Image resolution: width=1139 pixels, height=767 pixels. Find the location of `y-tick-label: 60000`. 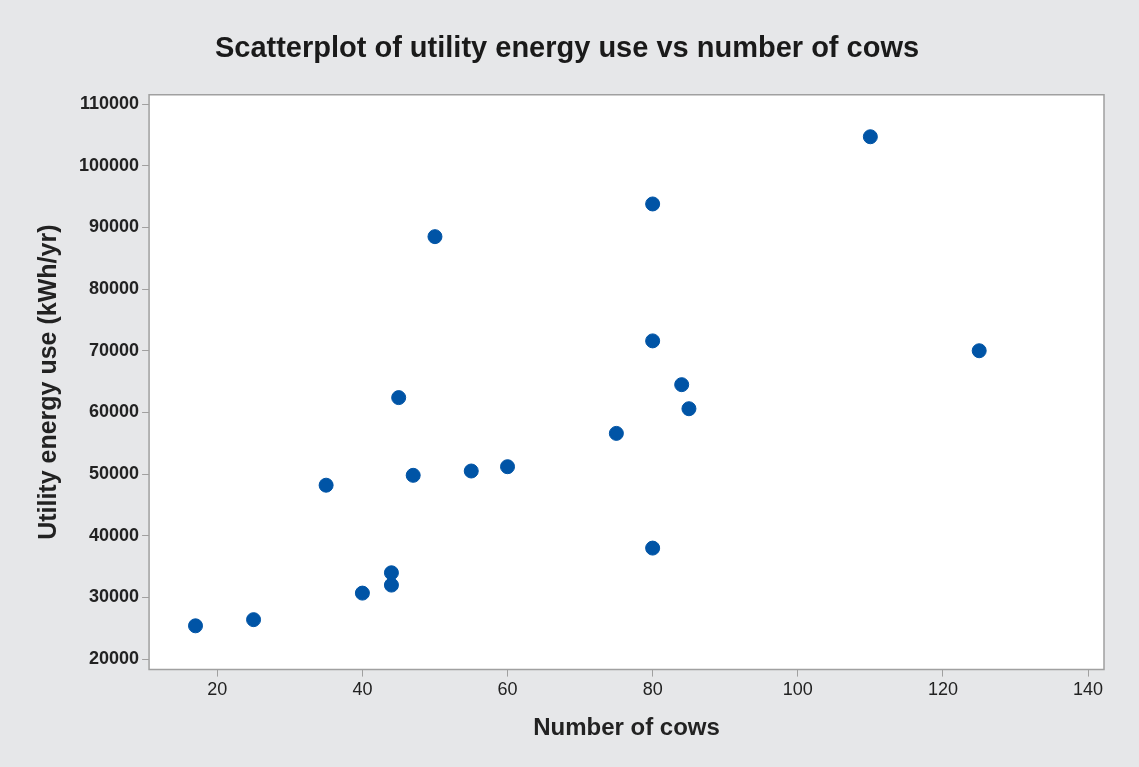

y-tick-label: 60000 is located at coordinates (114, 411).